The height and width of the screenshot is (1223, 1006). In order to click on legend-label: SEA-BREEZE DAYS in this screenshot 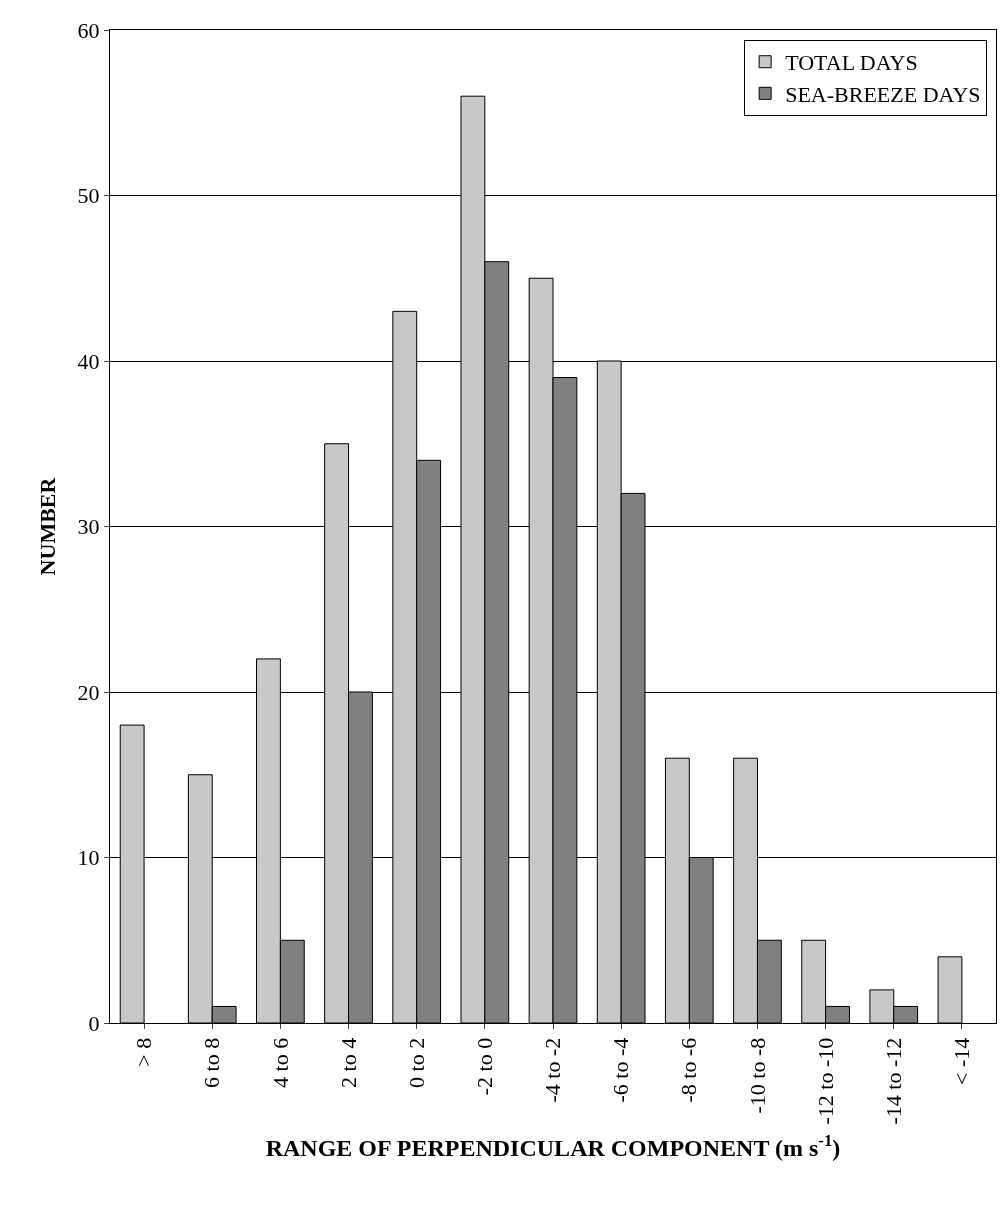, I will do `click(883, 94)`.